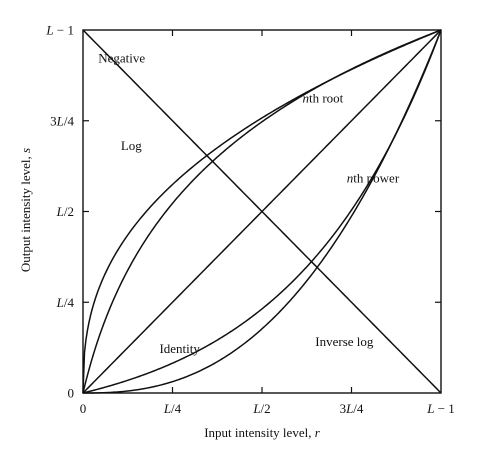 The width and height of the screenshot is (492, 451). I want to click on x-axis-title-var: r, so click(318, 432).